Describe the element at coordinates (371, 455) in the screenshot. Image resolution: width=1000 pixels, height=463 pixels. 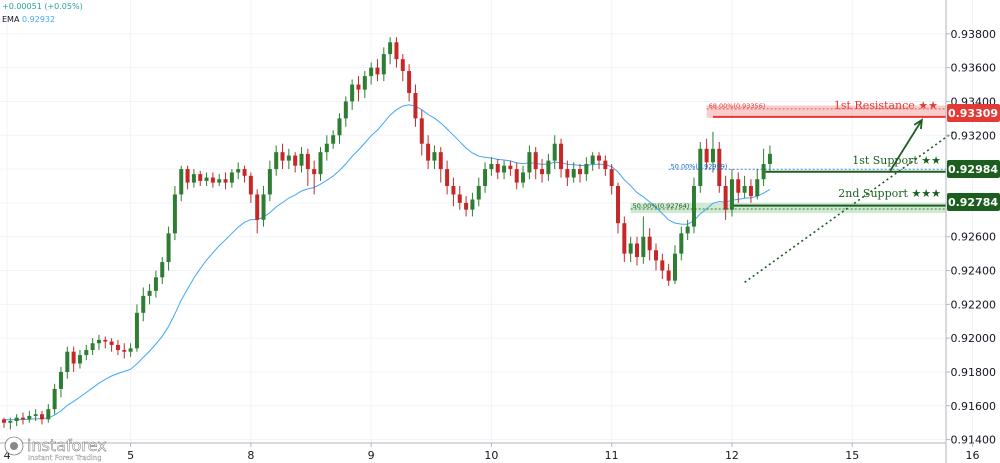
I see `time-tick-label: 9` at that location.